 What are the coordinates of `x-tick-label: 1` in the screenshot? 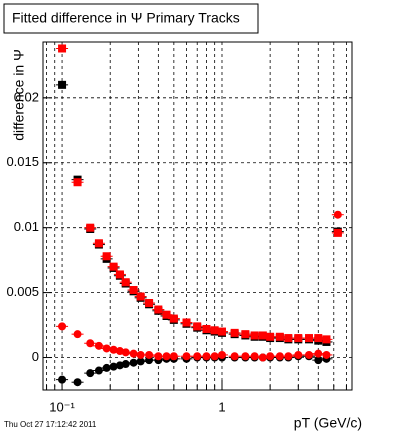 It's located at (221, 406).